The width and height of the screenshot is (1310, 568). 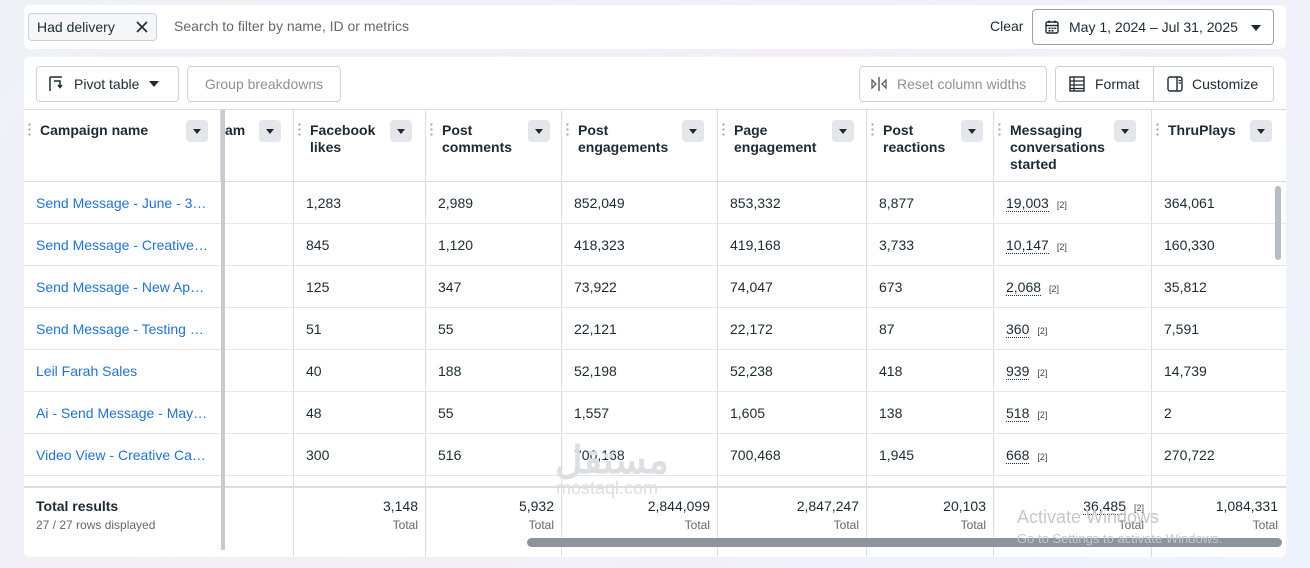 What do you see at coordinates (897, 245) in the screenshot?
I see `post-reactions-value: 3,733` at bounding box center [897, 245].